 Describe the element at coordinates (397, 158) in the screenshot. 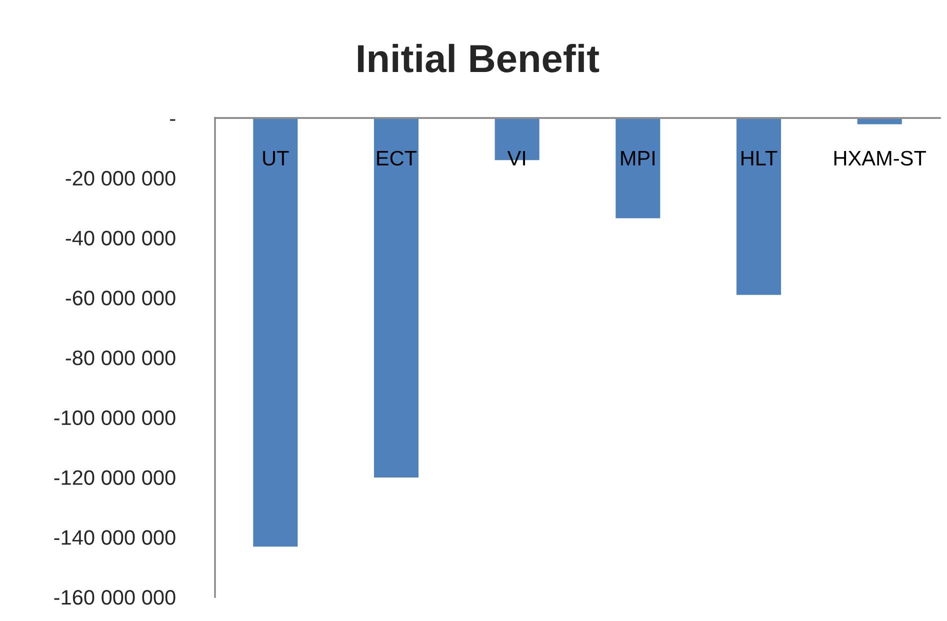

I see `x-tick-label: ECT` at that location.